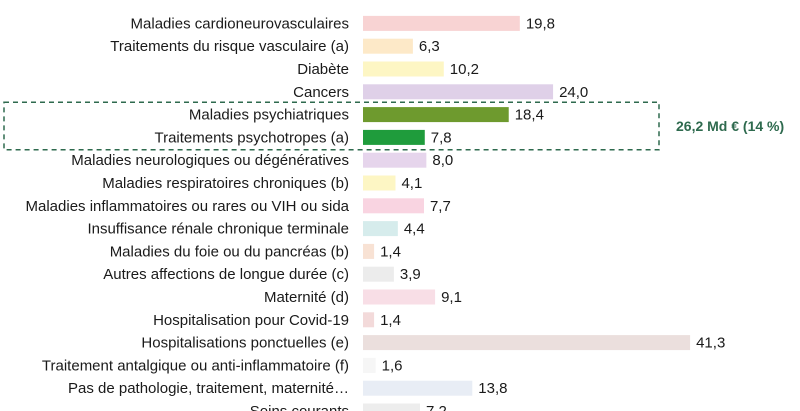  I want to click on category-label-traitements-psychotropes-a: Traitements psychotropes (a), so click(251, 137).